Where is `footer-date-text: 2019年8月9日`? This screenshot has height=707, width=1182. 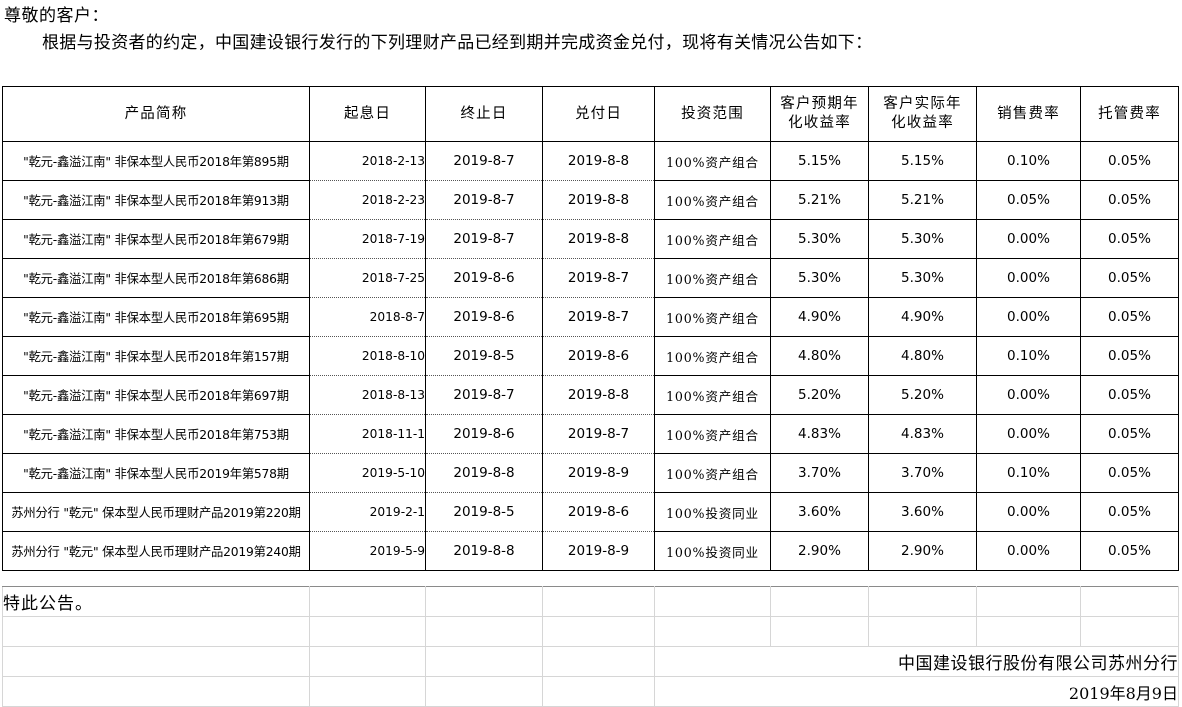
footer-date-text: 2019年8月9日 is located at coordinates (916, 691).